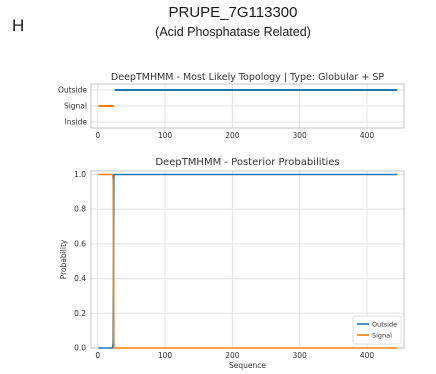 This screenshot has height=374, width=436. I want to click on topology-x-tick-label: 100, so click(165, 135).